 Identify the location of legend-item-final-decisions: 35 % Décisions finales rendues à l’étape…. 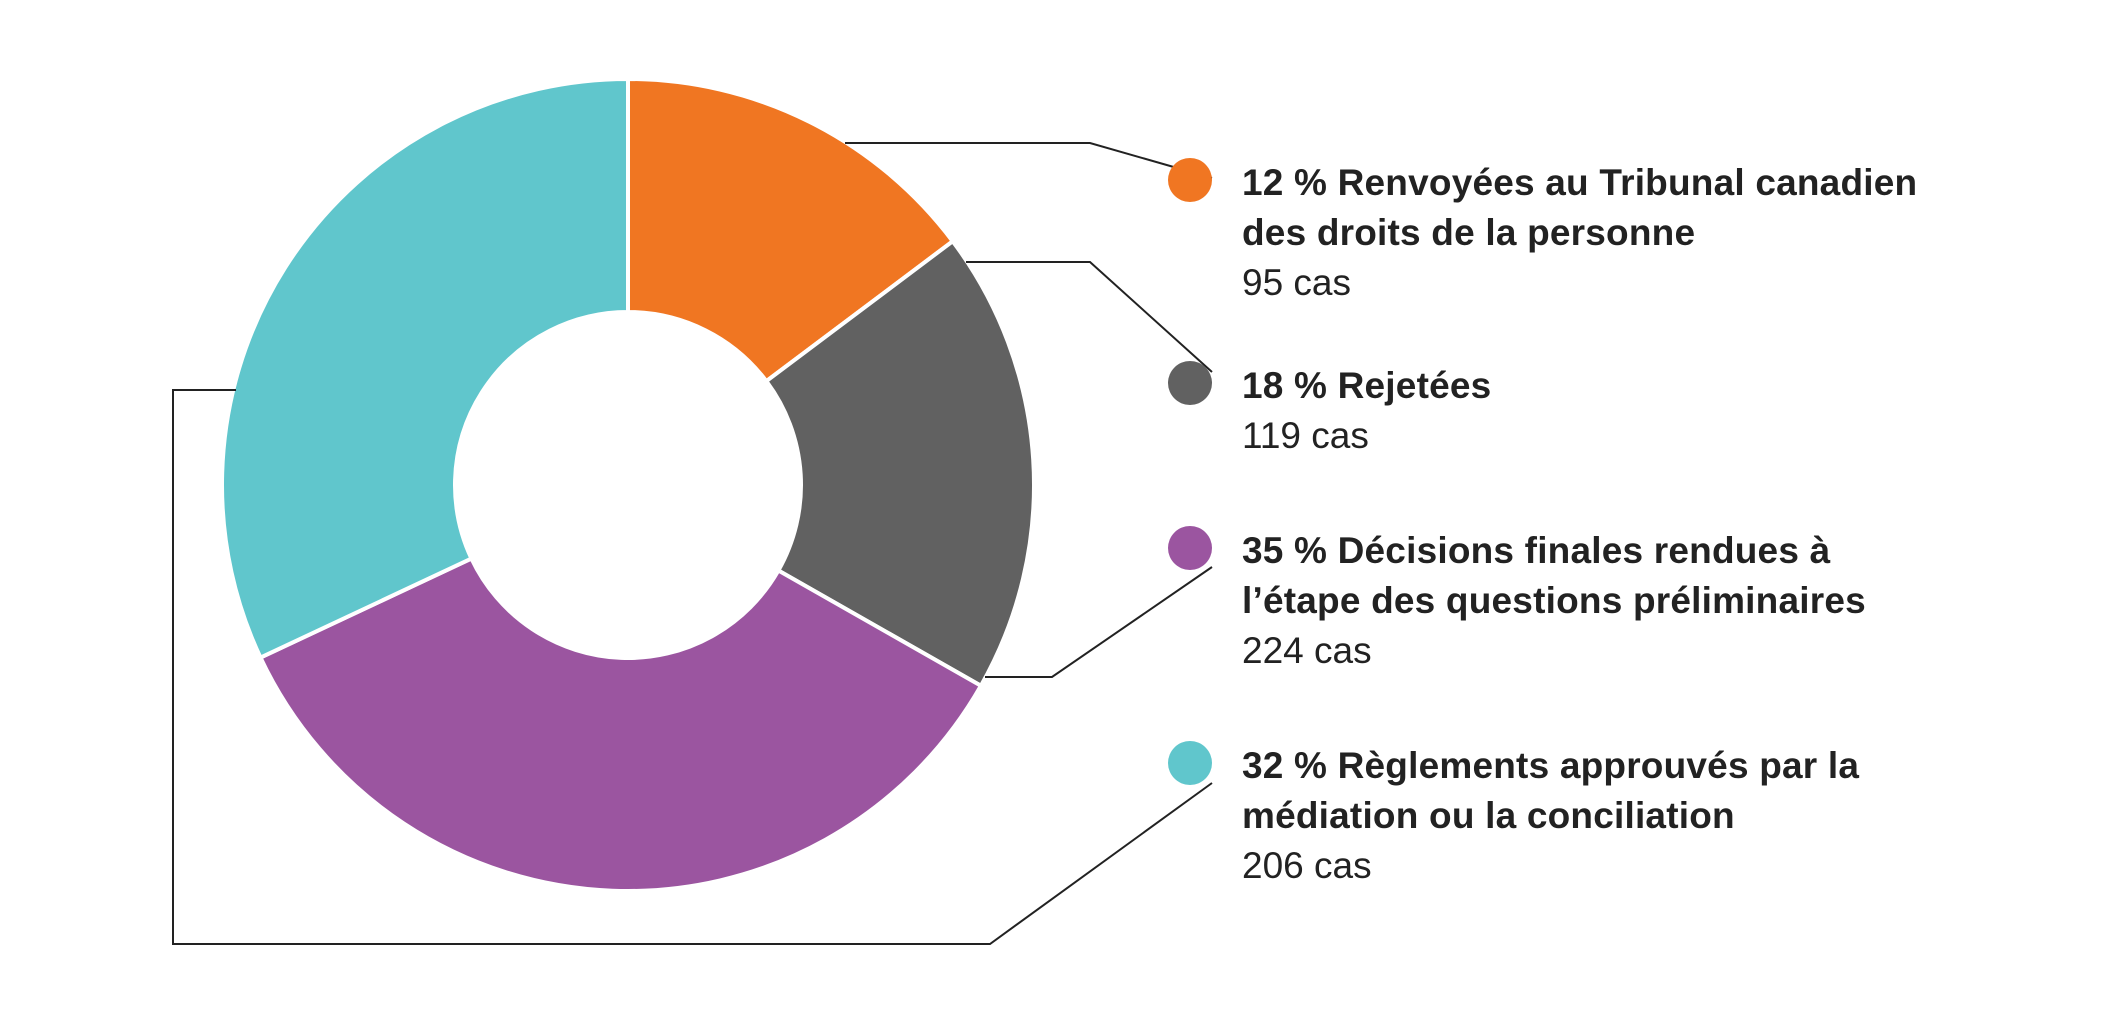
(1636, 601).